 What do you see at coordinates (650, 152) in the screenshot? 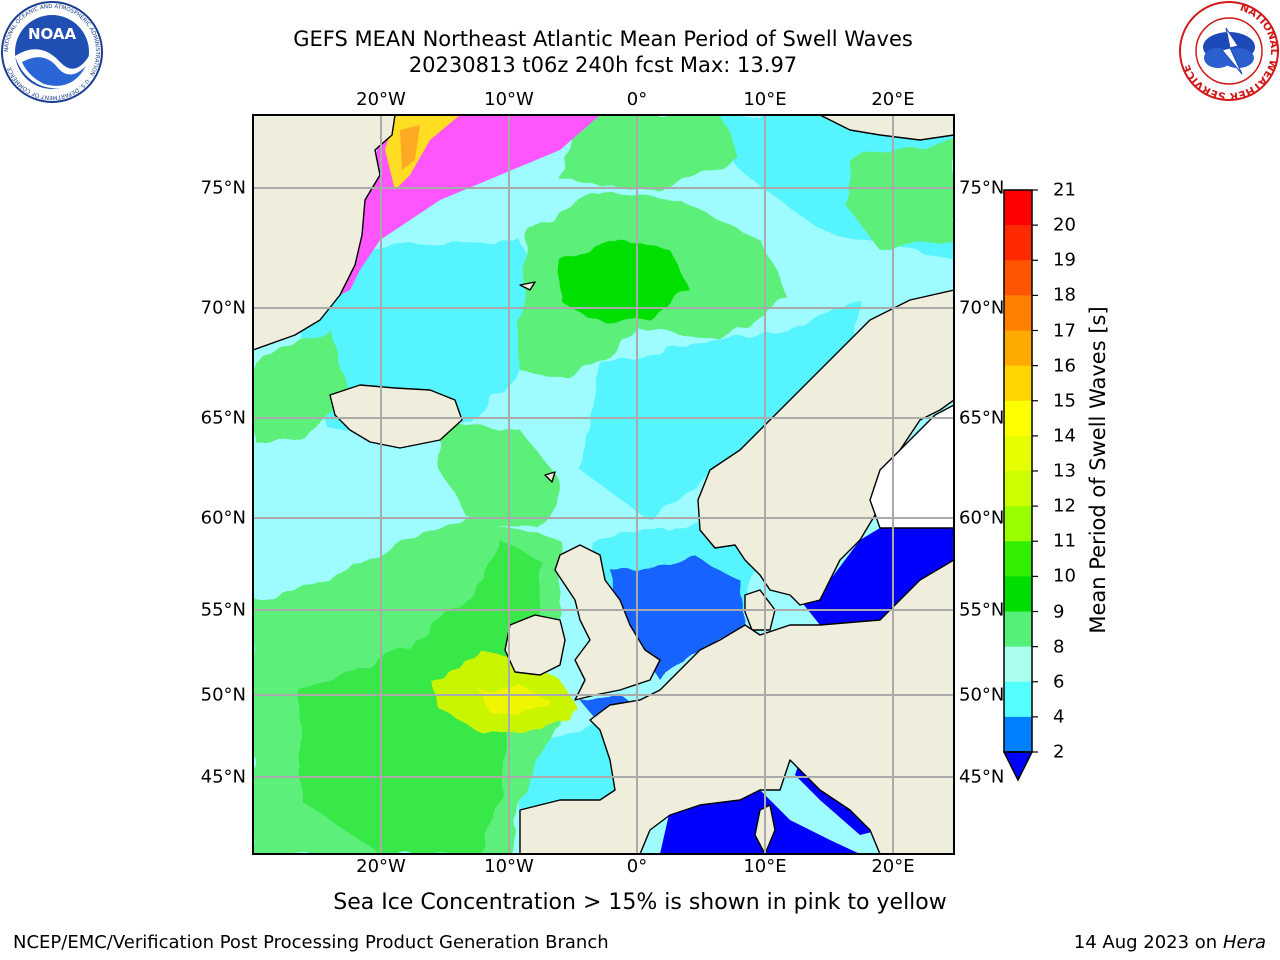
I see `green-zone-arctic` at bounding box center [650, 152].